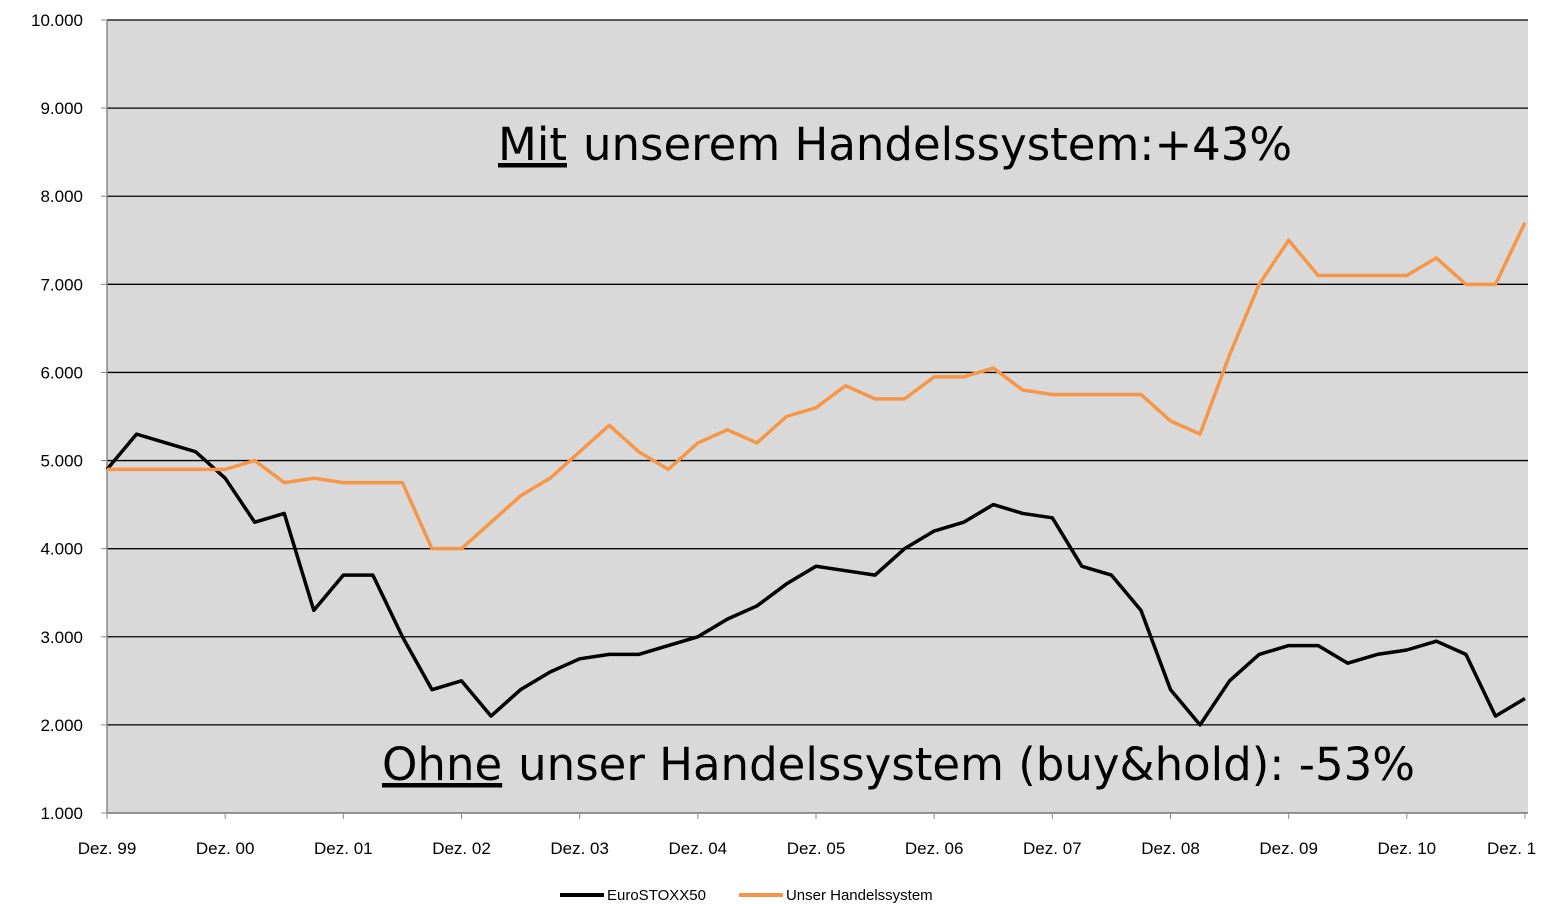 This screenshot has width=1564, height=904. I want to click on legend-label: EuroSTOXX50, so click(656, 895).